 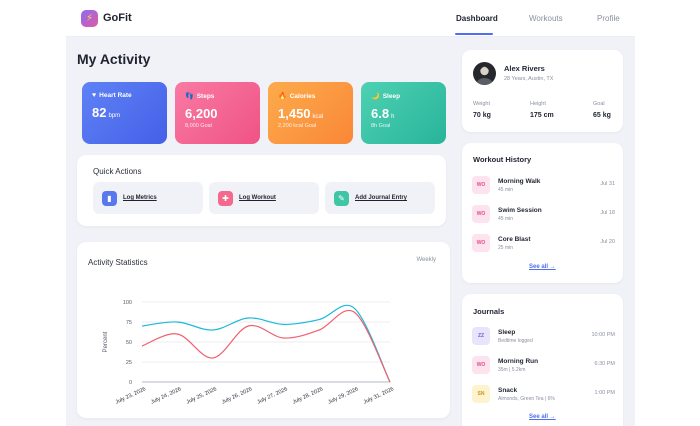 I want to click on add-journal-entry-button: ✎ Add Journal Entry, so click(x=380, y=198).